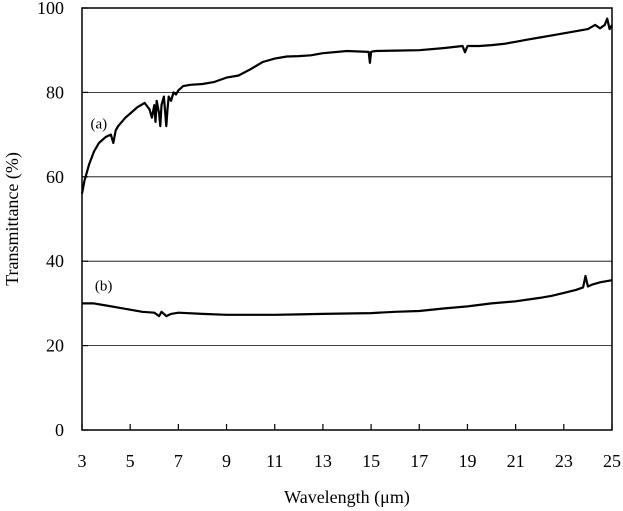 The image size is (623, 511). I want to click on x-axis-ticks: 3 5 7 9 11 13 15 17 19 21 23 25, so click(349, 447).